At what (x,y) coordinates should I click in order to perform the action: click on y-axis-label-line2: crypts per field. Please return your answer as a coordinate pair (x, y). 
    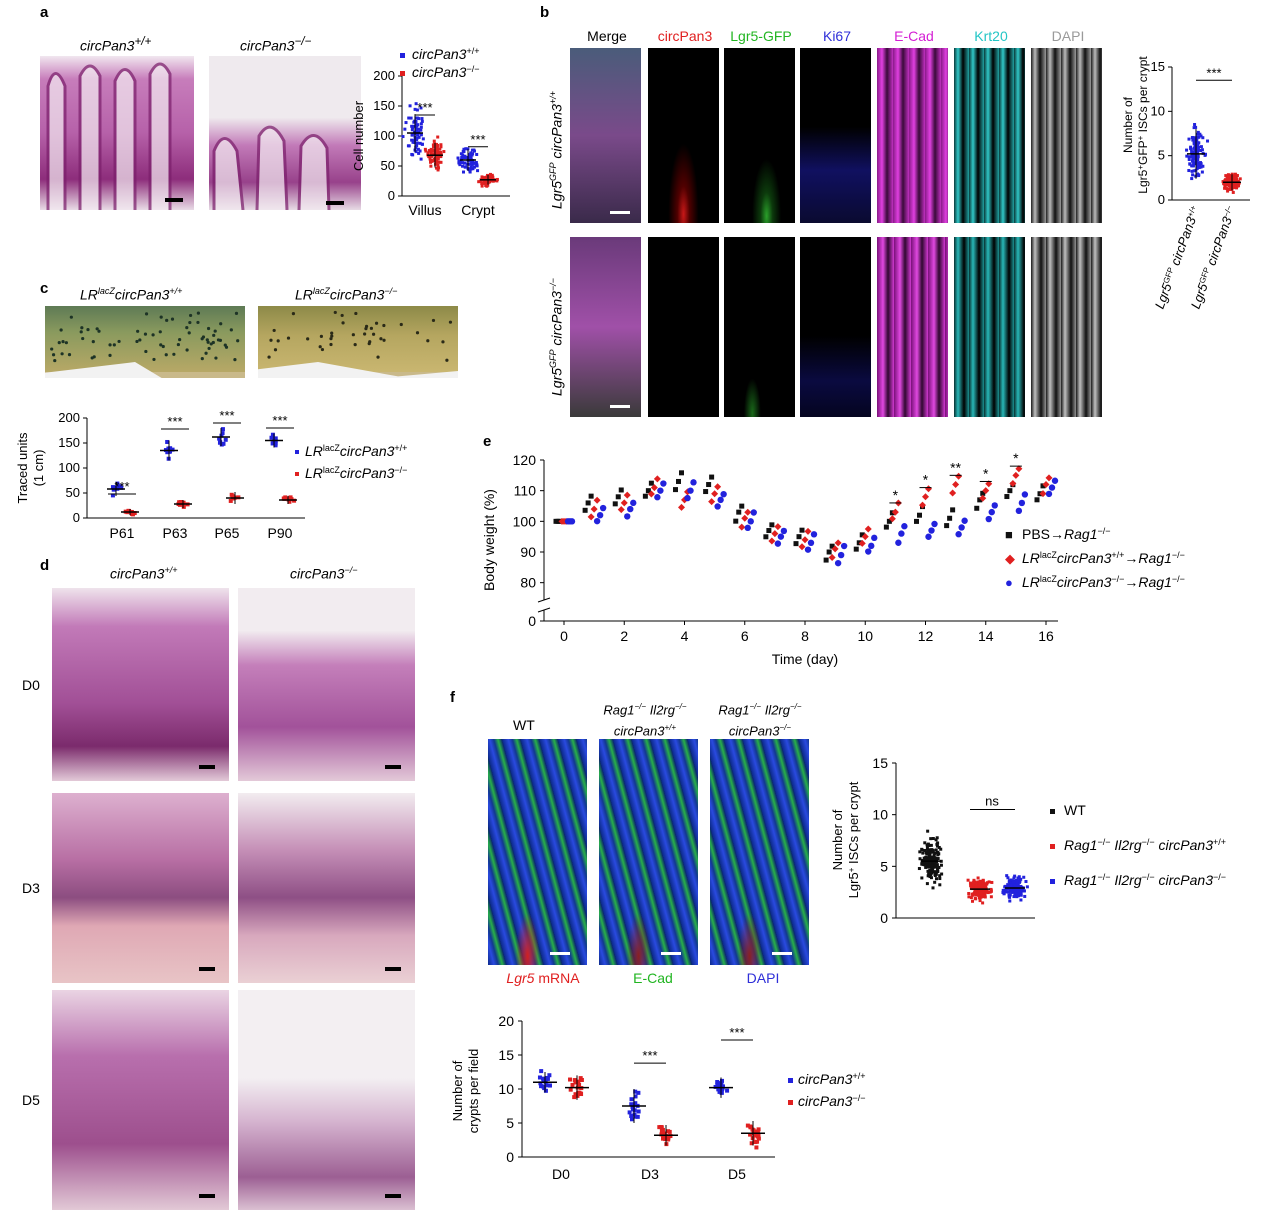
    Looking at the image, I should click on (473, 1091).